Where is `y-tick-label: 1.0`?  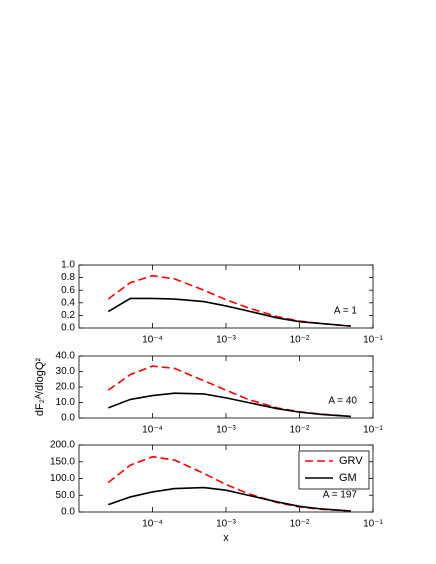 y-tick-label: 1.0 is located at coordinates (68, 265).